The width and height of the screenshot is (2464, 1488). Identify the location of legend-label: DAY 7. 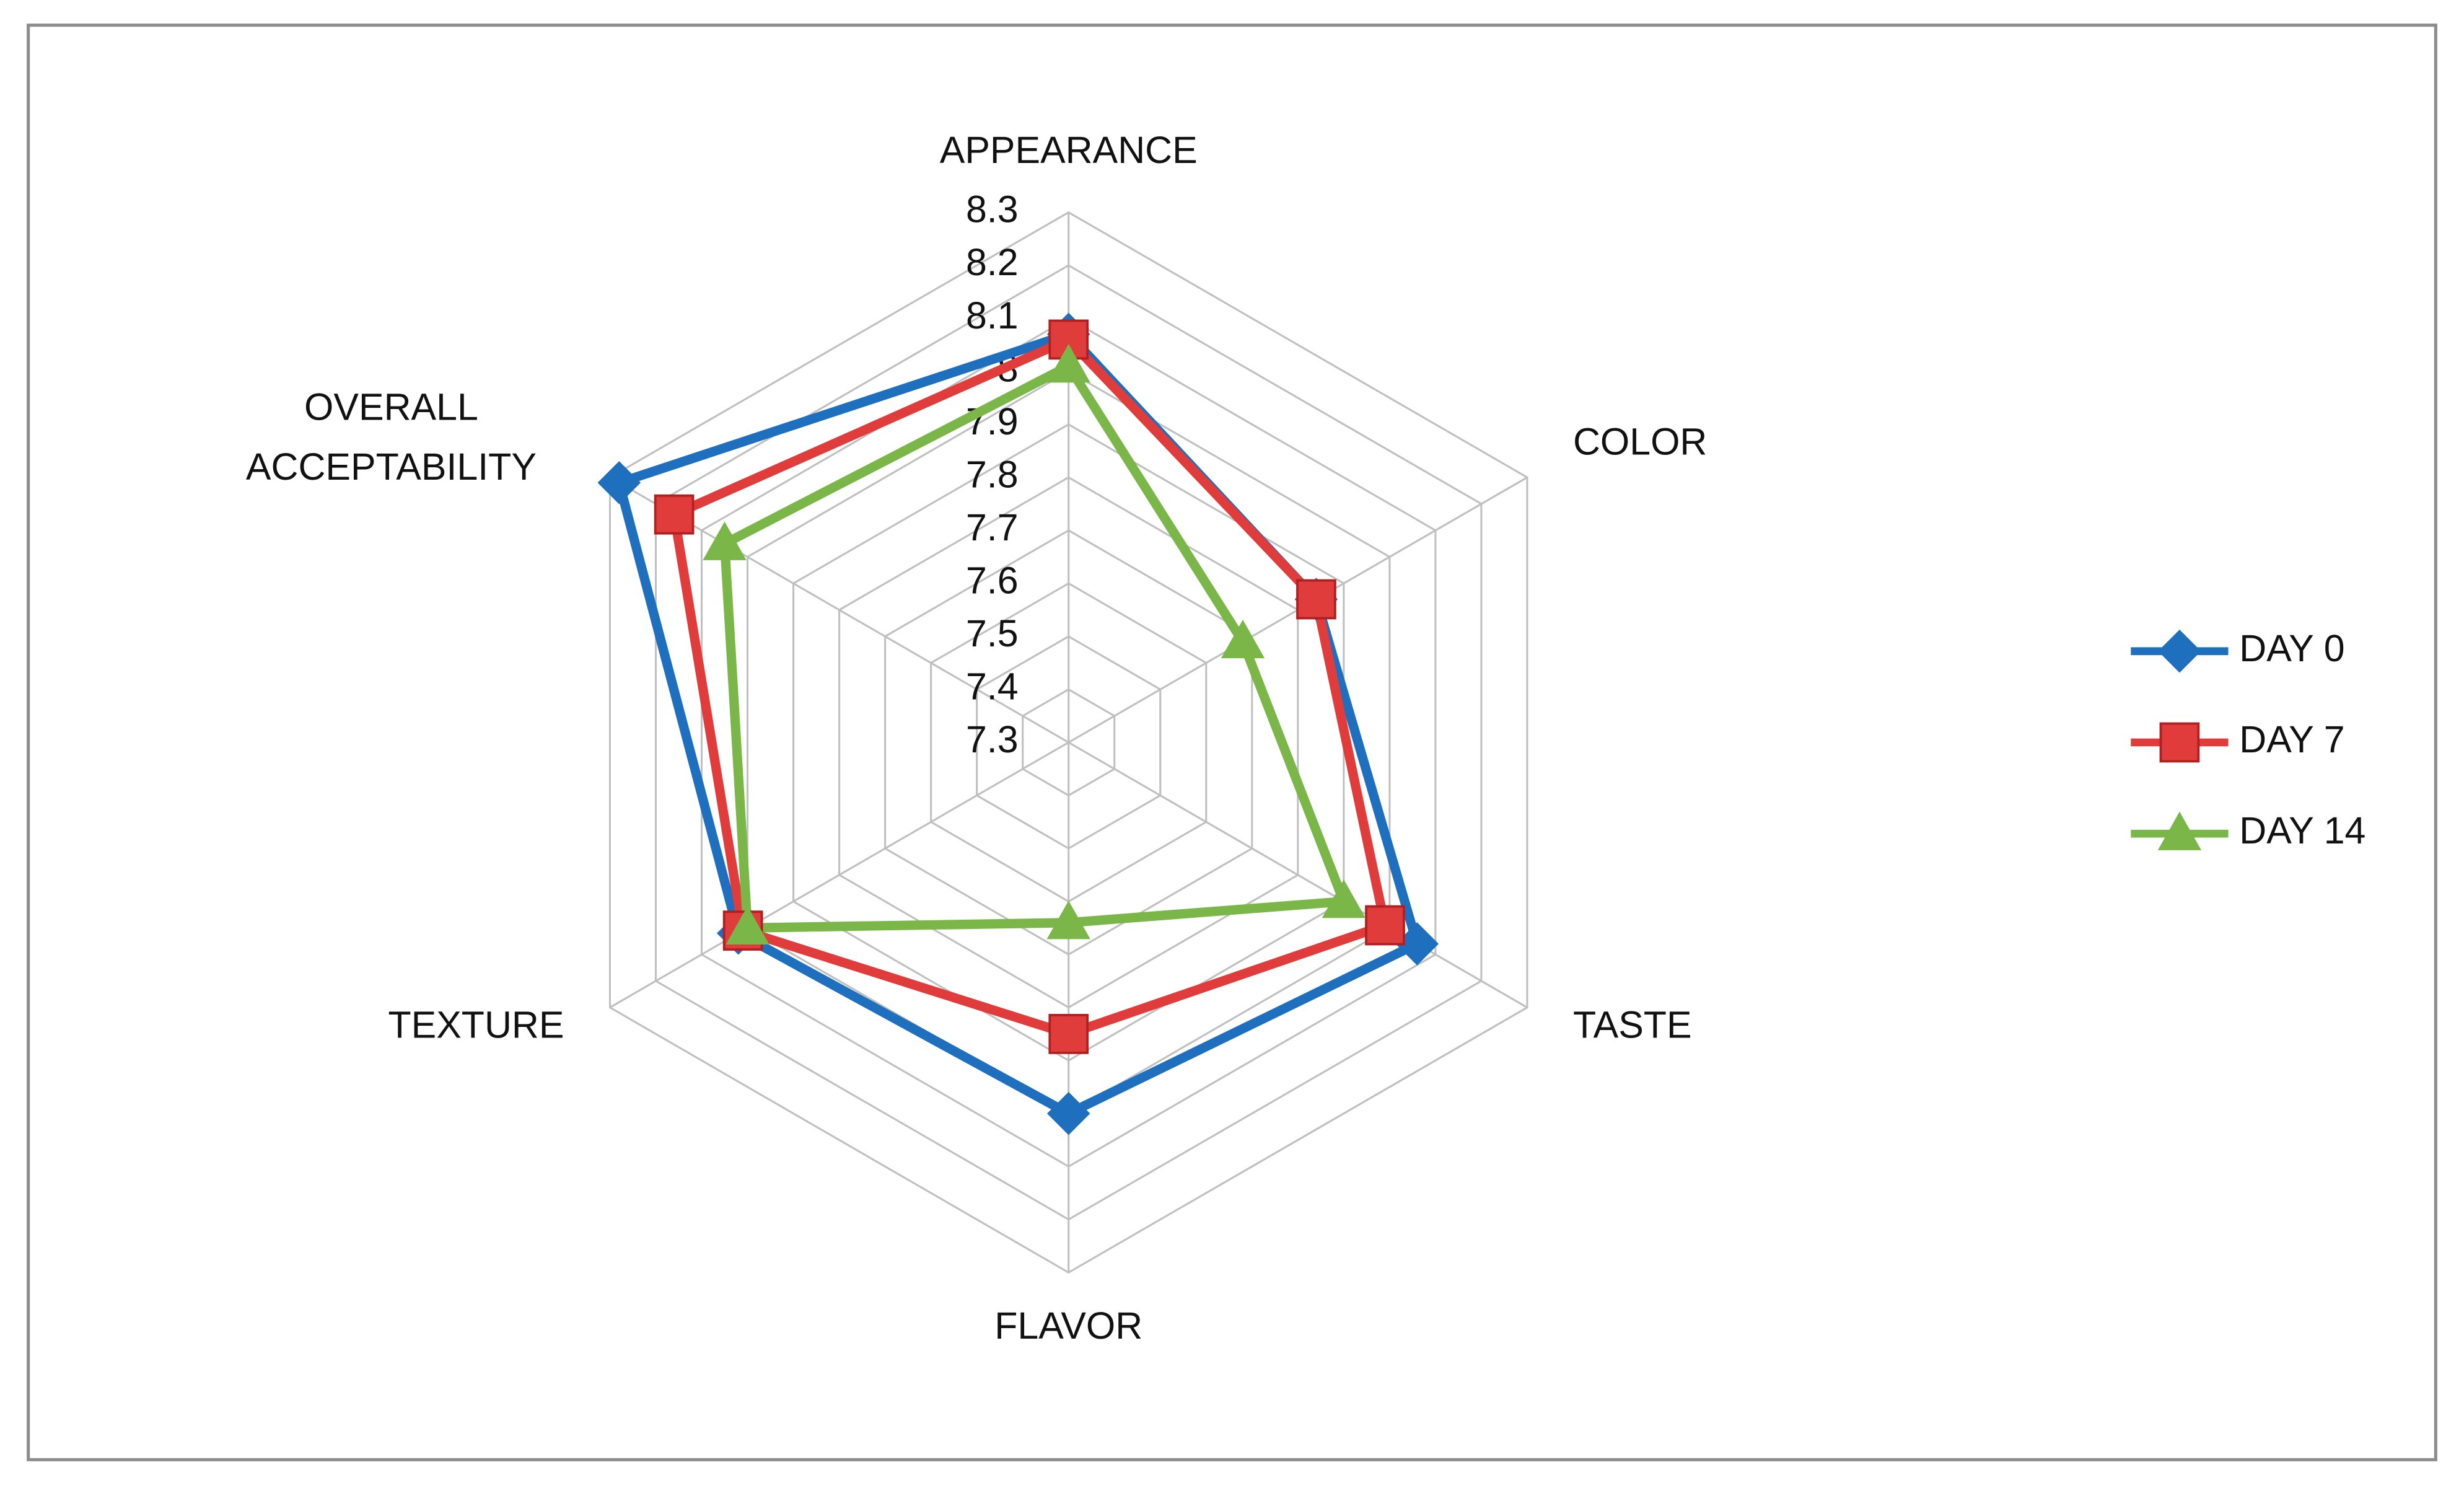
(2292, 739).